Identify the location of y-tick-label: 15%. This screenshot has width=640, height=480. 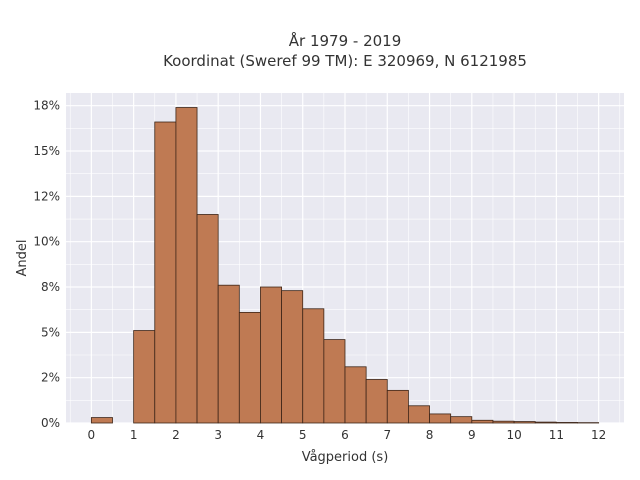
(46, 151).